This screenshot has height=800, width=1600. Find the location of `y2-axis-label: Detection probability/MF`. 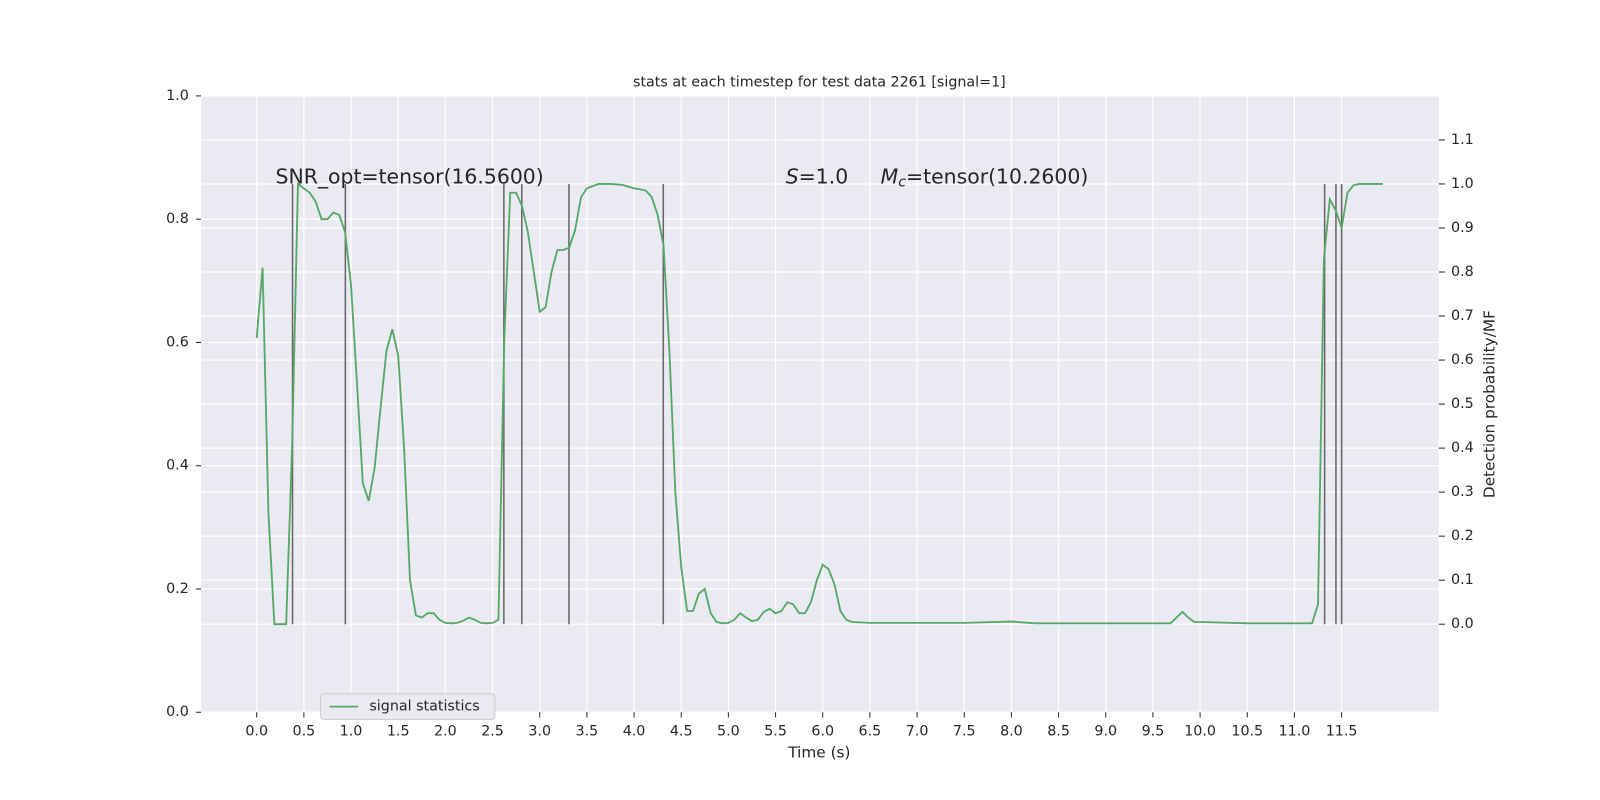

y2-axis-label: Detection probability/MF is located at coordinates (1489, 404).